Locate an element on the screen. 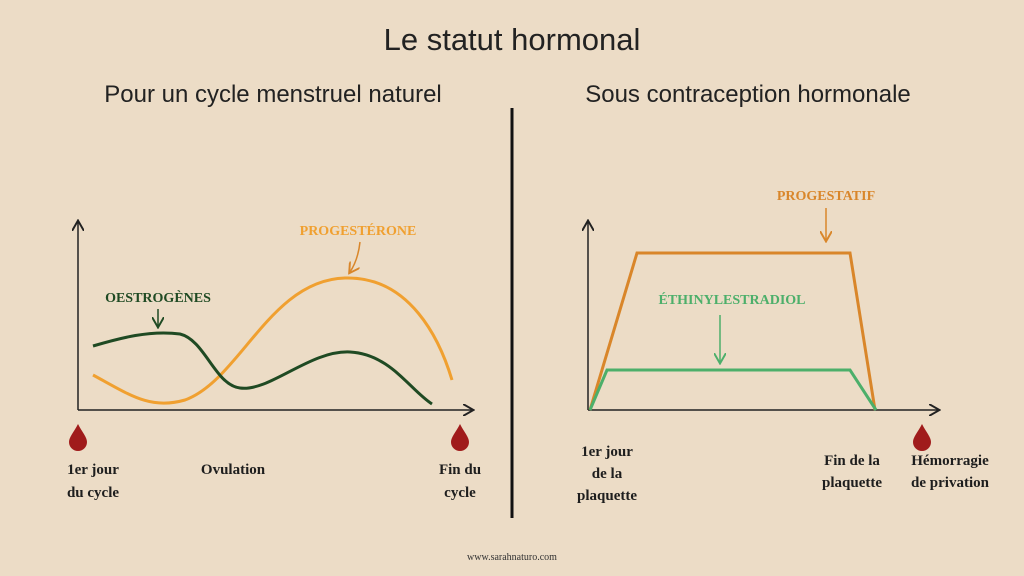 This screenshot has width=1024, height=576. x-label: Fin du cycle is located at coordinates (460, 481).